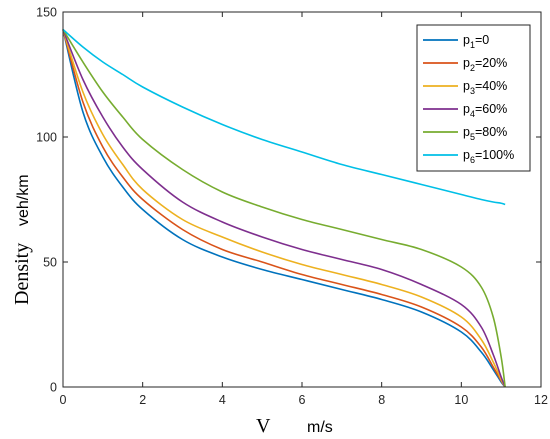 This screenshot has height=439, width=550. I want to click on legend-label-2: p2=20%, so click(485, 64).